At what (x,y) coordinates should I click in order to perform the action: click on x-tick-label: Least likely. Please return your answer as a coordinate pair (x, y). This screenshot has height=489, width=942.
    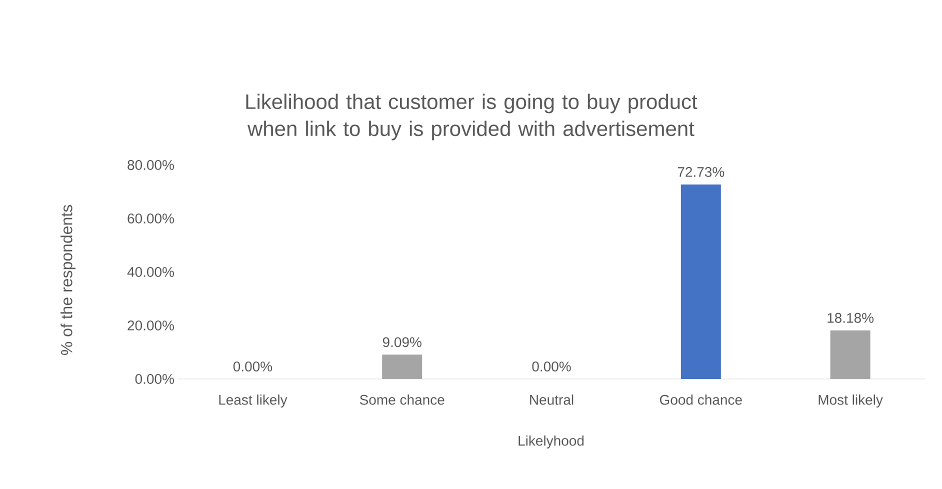
    Looking at the image, I should click on (253, 401).